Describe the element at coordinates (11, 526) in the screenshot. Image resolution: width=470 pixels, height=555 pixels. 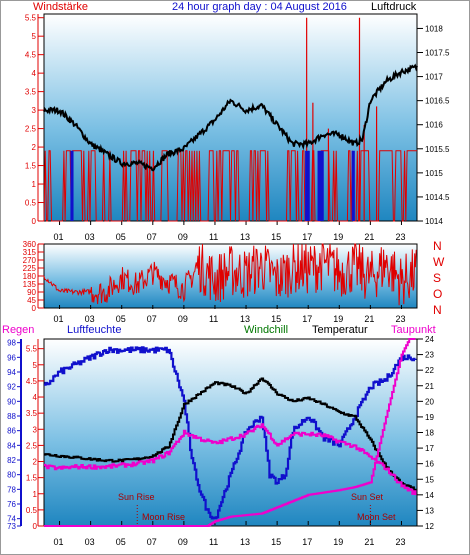
I see `humidity-axis-label: 73` at that location.